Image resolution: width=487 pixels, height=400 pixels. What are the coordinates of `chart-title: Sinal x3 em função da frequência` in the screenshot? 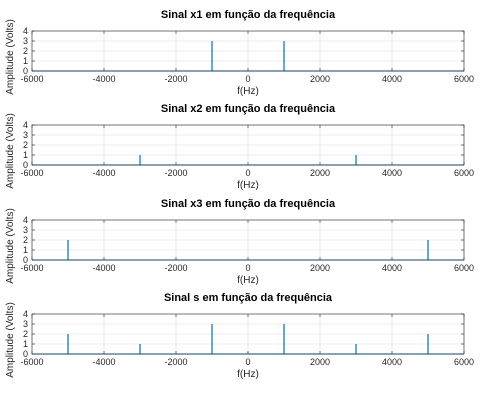 It's located at (248, 204).